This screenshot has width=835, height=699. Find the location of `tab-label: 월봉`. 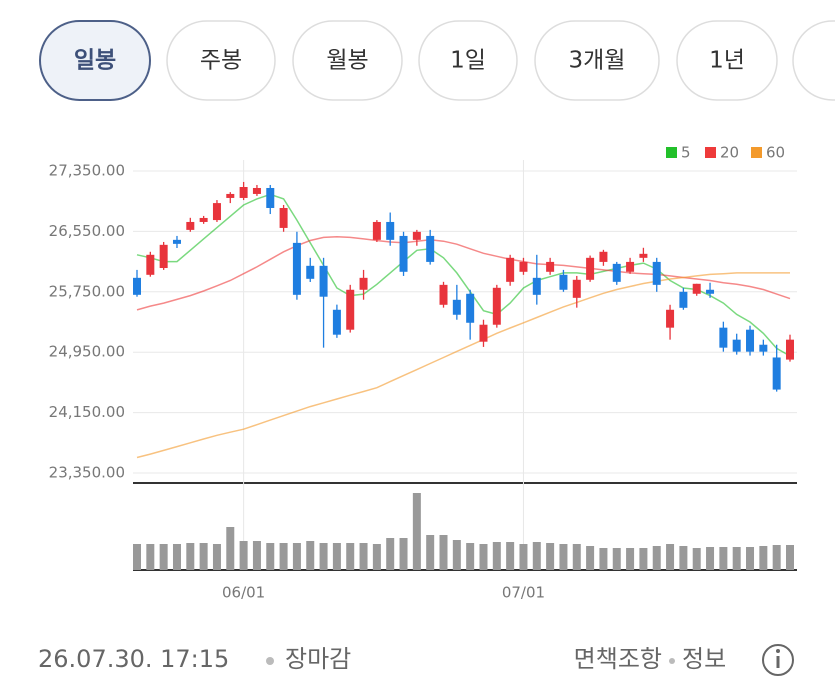

tab-label: 월봉 is located at coordinates (347, 61).